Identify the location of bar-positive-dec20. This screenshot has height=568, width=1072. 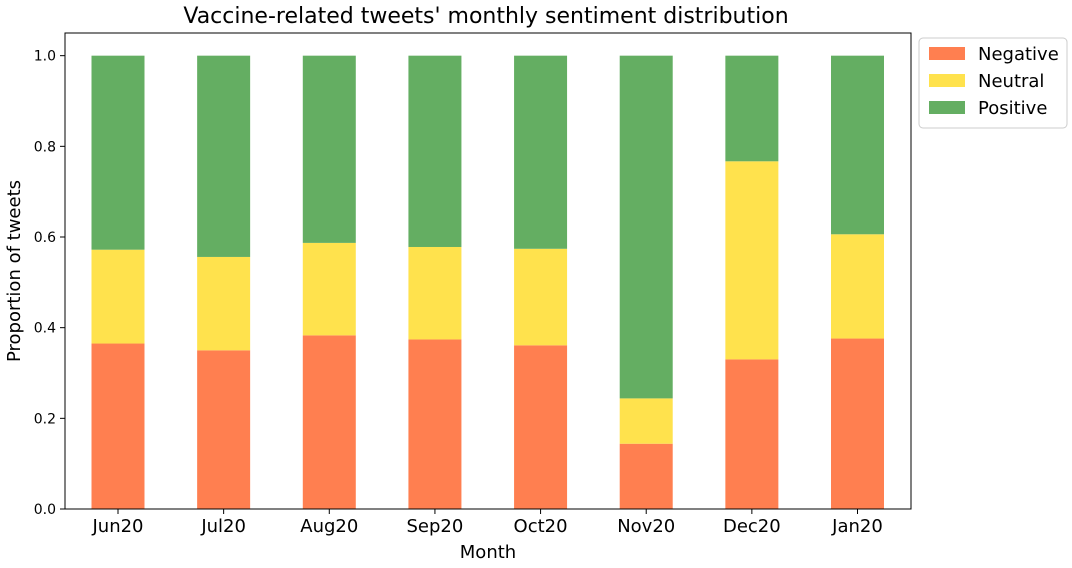
(752, 108).